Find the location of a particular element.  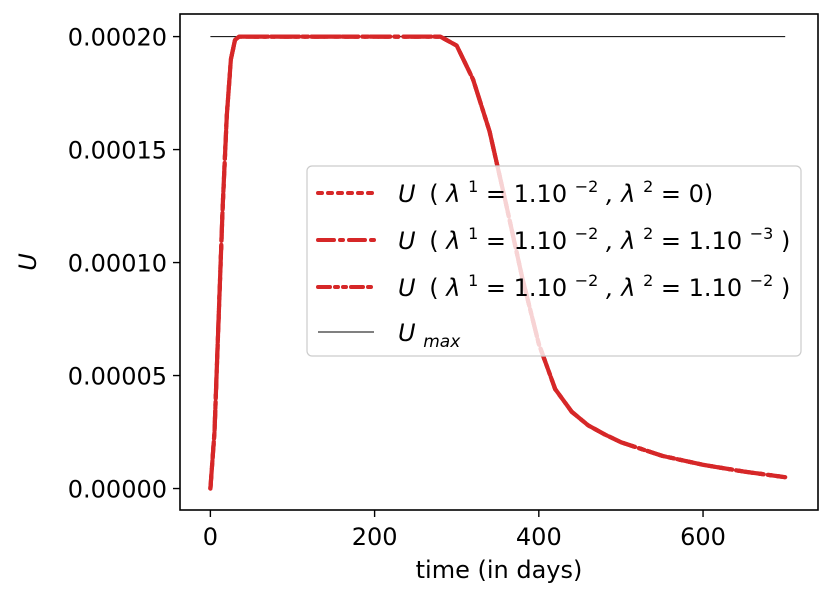

legend-entry-3: U ( λ 1 = 1.10 −2 , λ 2 = 1.10 −2 ) is located at coordinates (594, 283).